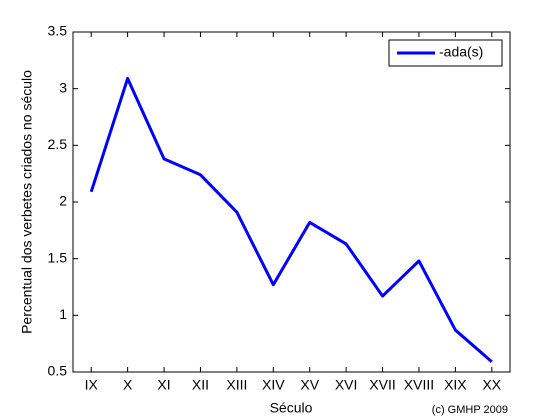 The image size is (560, 420). What do you see at coordinates (236, 385) in the screenshot?
I see `x-tick-label: XIII` at bounding box center [236, 385].